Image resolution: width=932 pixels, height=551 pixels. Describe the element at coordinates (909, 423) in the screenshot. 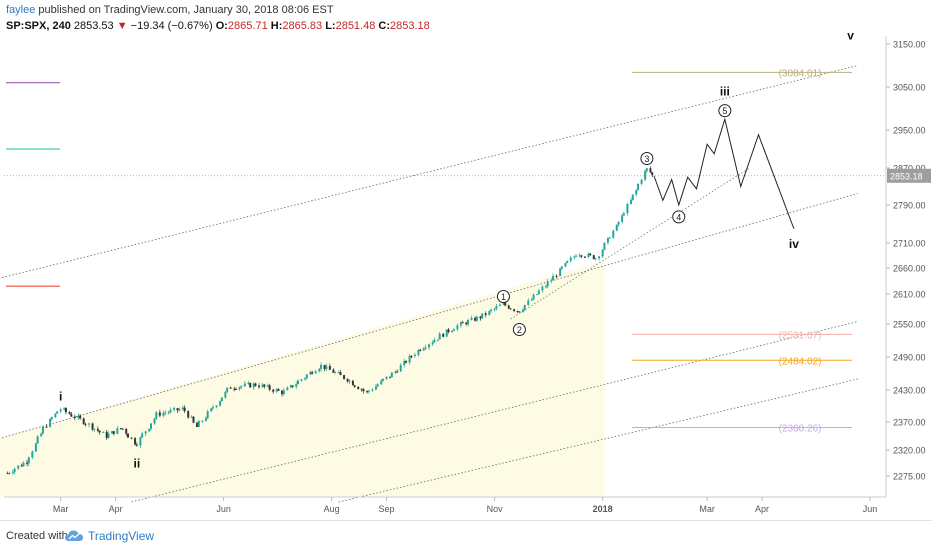

I see `price-tick-label: 2370.00` at that location.